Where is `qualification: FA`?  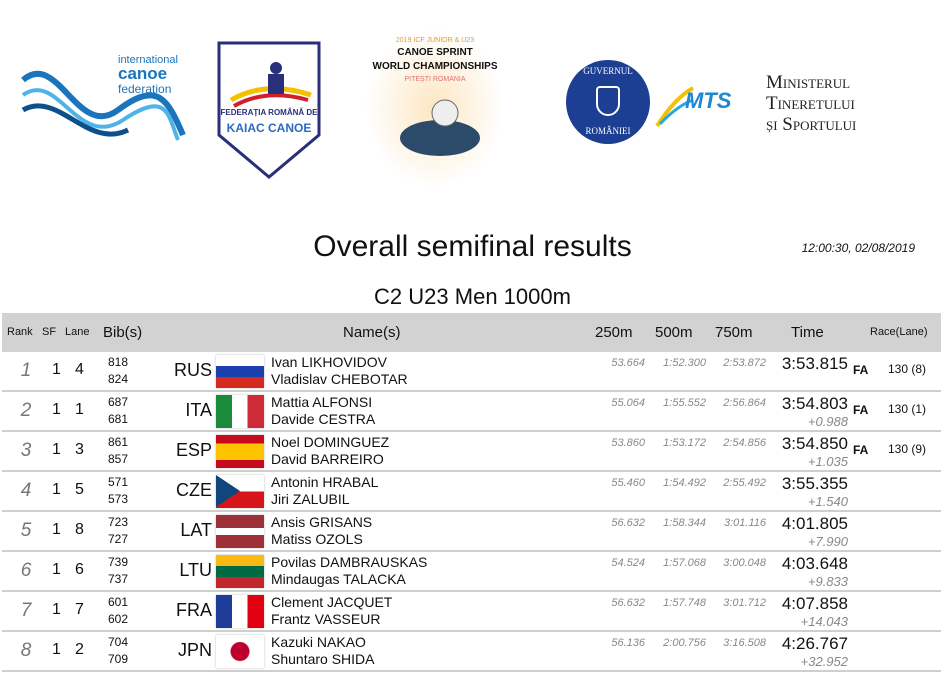 qualification: FA is located at coordinates (861, 370).